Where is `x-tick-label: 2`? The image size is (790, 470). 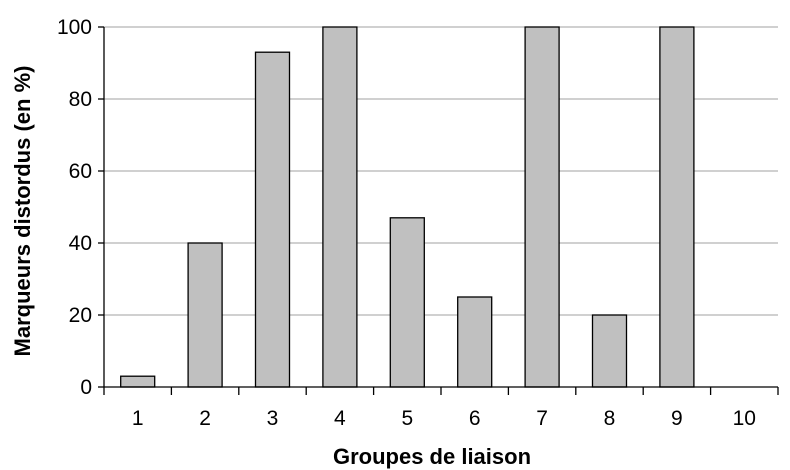
x-tick-label: 2 is located at coordinates (205, 418).